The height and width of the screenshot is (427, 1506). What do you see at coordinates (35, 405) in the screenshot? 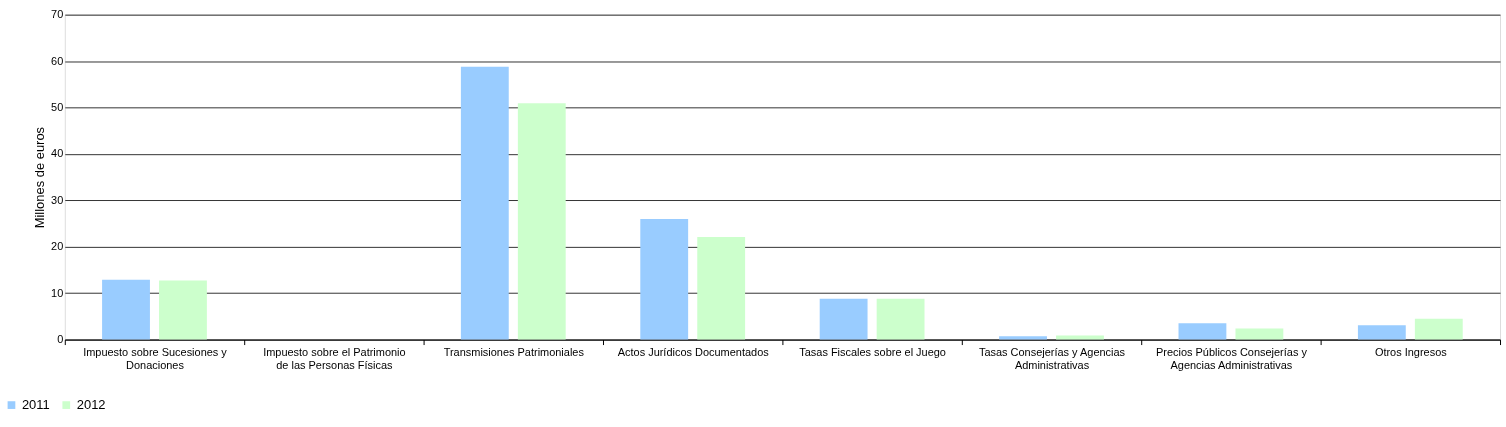
I see `legend-label: 2011` at bounding box center [35, 405].